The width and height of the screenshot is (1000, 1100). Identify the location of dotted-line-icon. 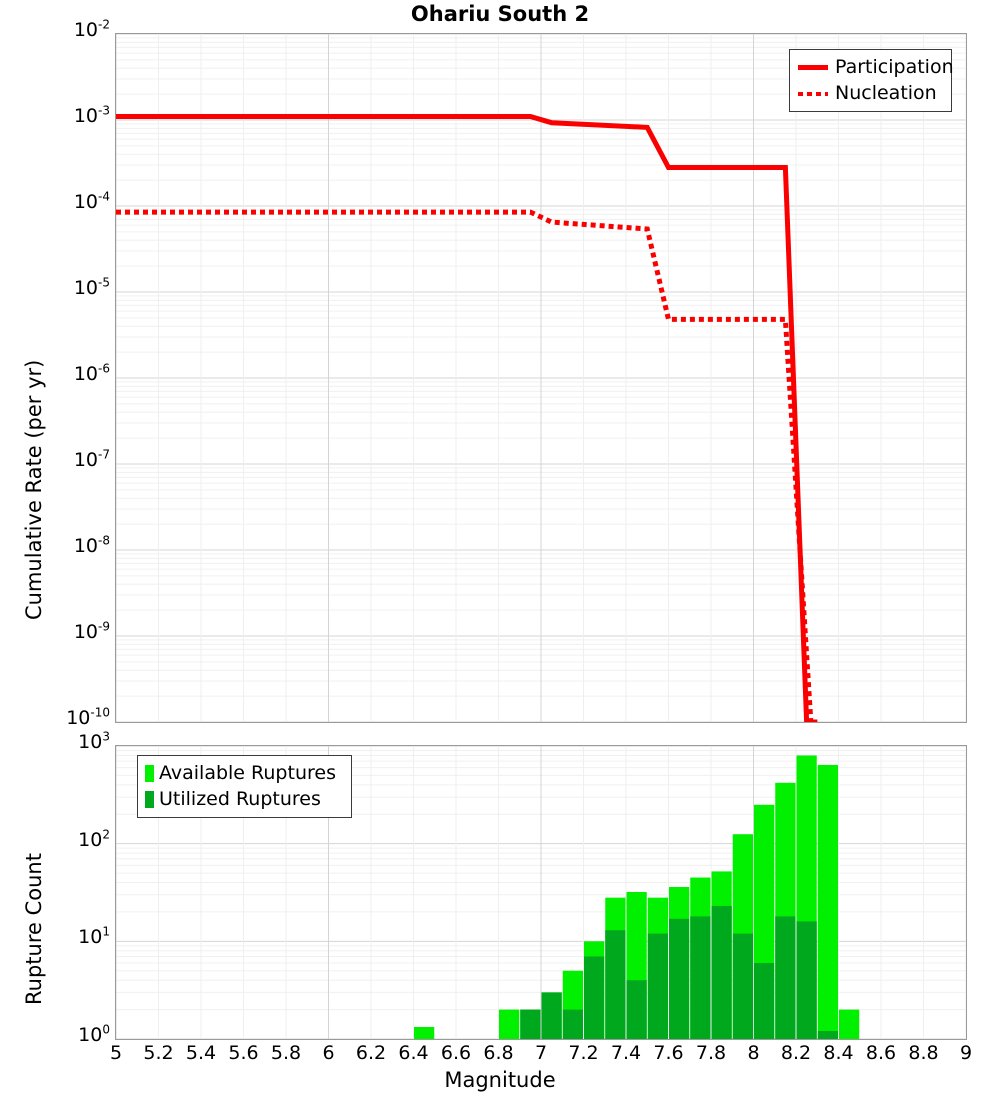
(814, 93).